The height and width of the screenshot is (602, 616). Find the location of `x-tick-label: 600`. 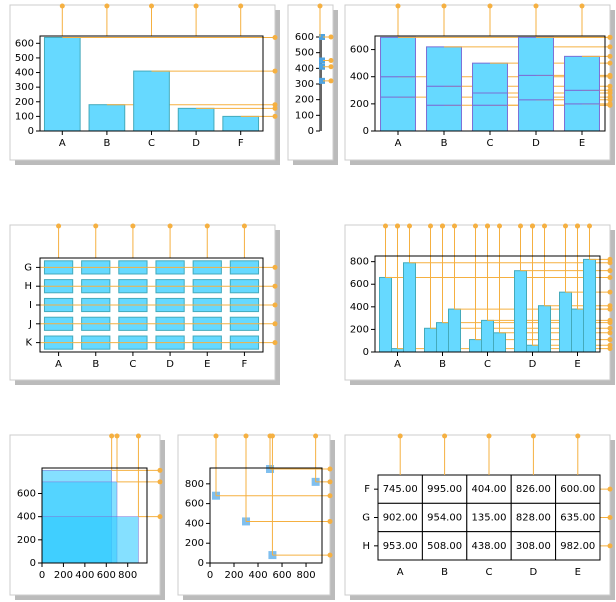

x-tick-label: 600 is located at coordinates (281, 575).